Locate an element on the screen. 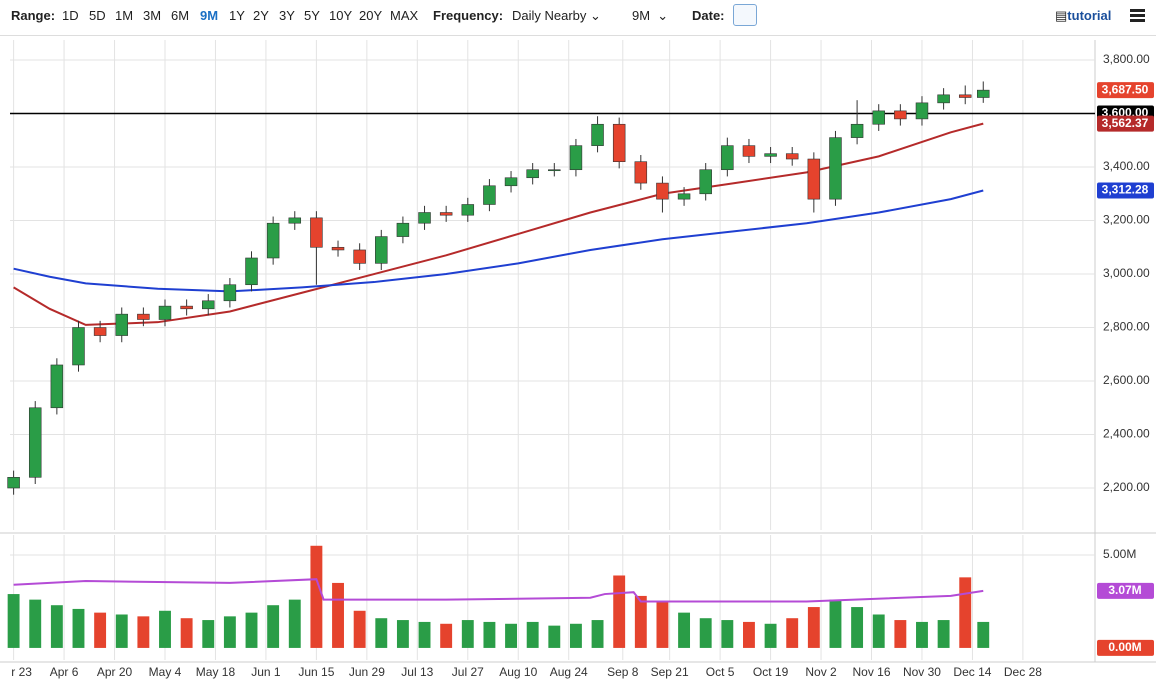 The width and height of the screenshot is (1156, 691). x-tick-label: Jul 27 is located at coordinates (468, 672).